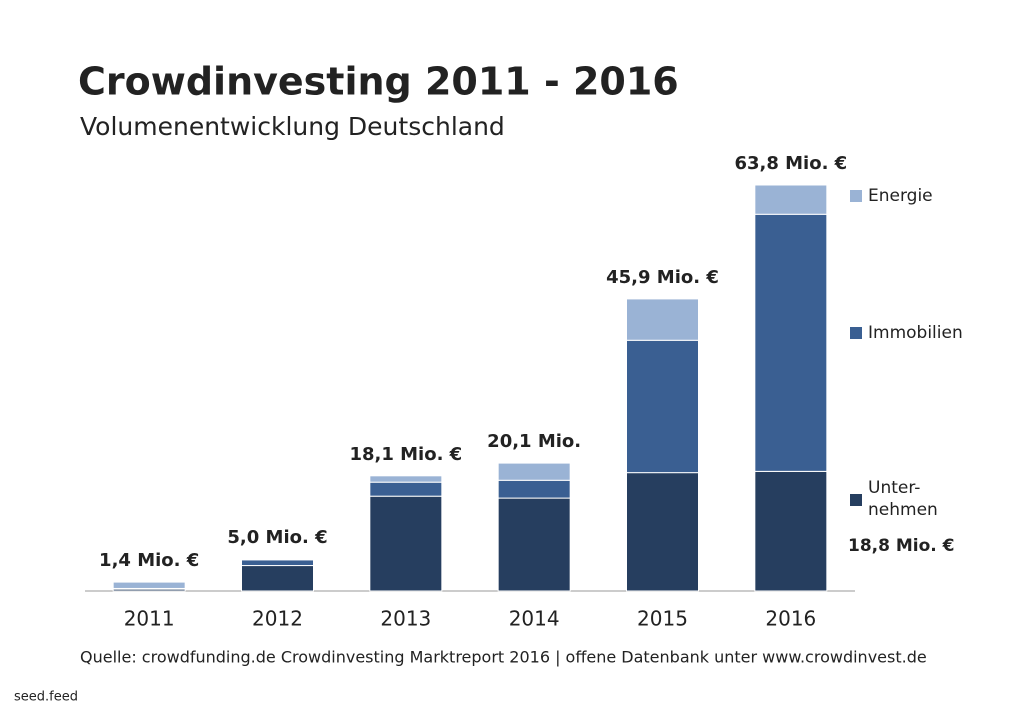 The height and width of the screenshot is (709, 1024). What do you see at coordinates (277, 619) in the screenshot?
I see `x-tick-label: 2012` at bounding box center [277, 619].